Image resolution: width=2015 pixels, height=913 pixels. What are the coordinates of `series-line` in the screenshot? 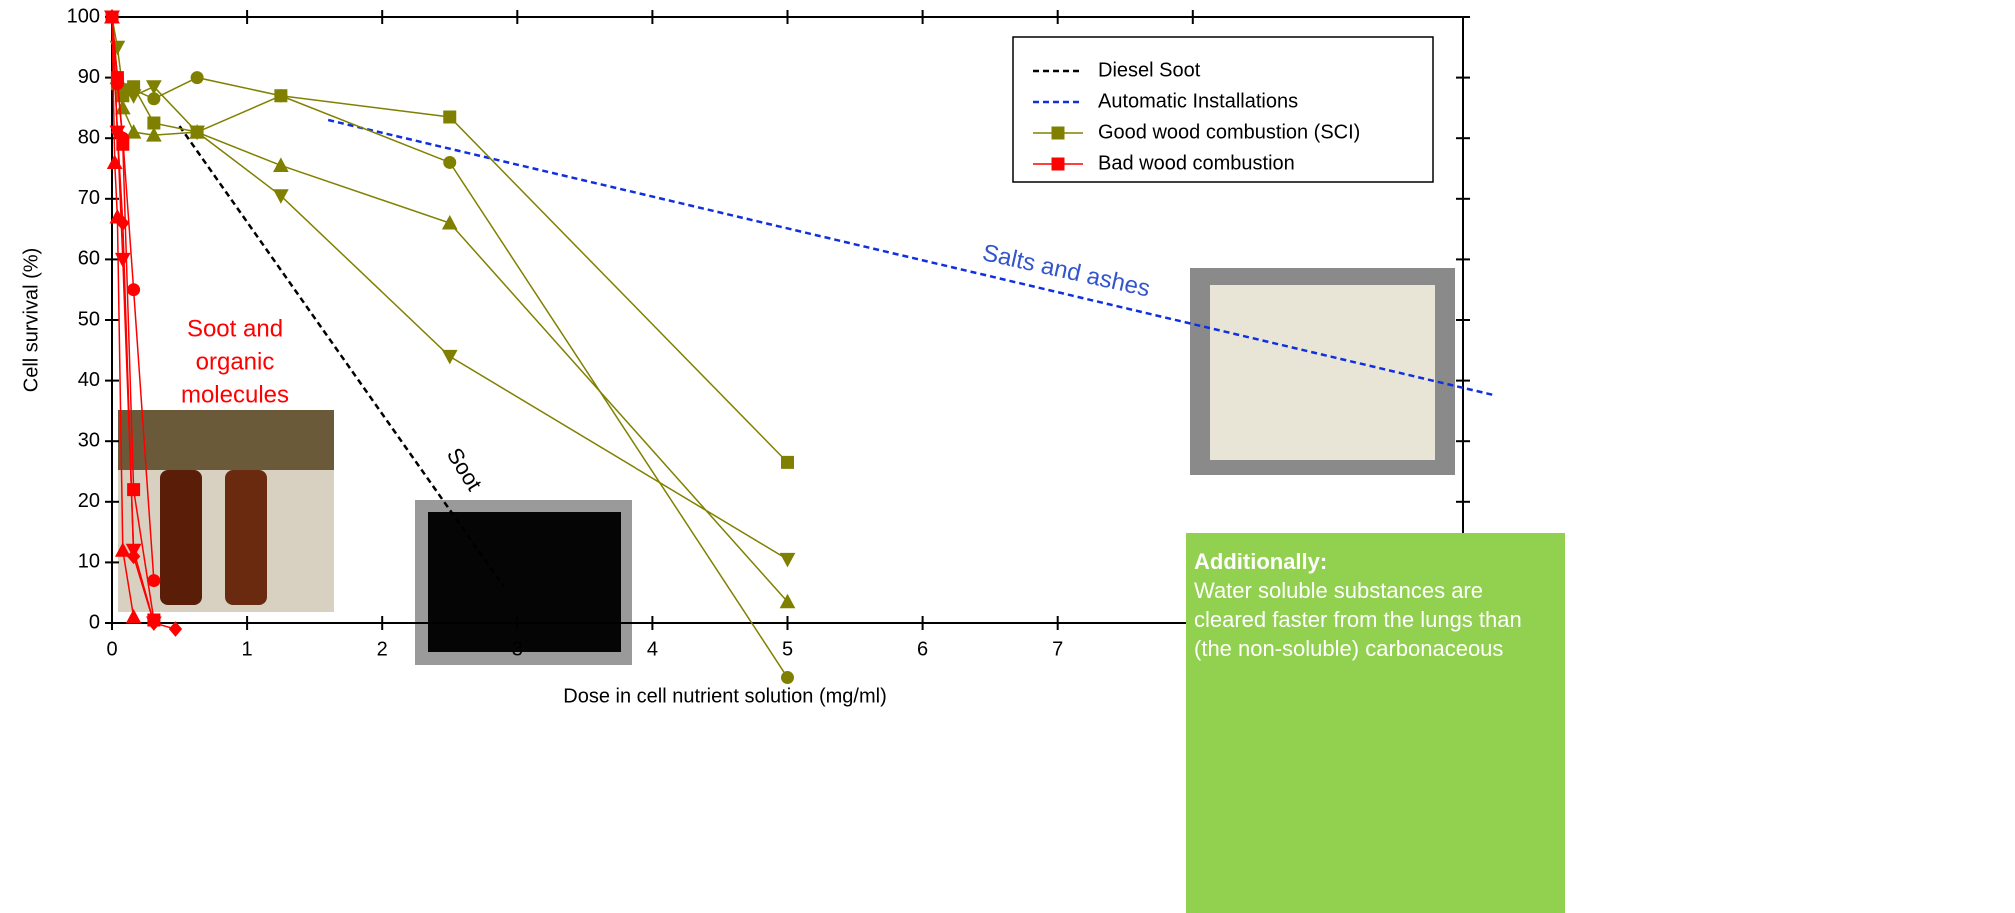 It's located at (341, 356).